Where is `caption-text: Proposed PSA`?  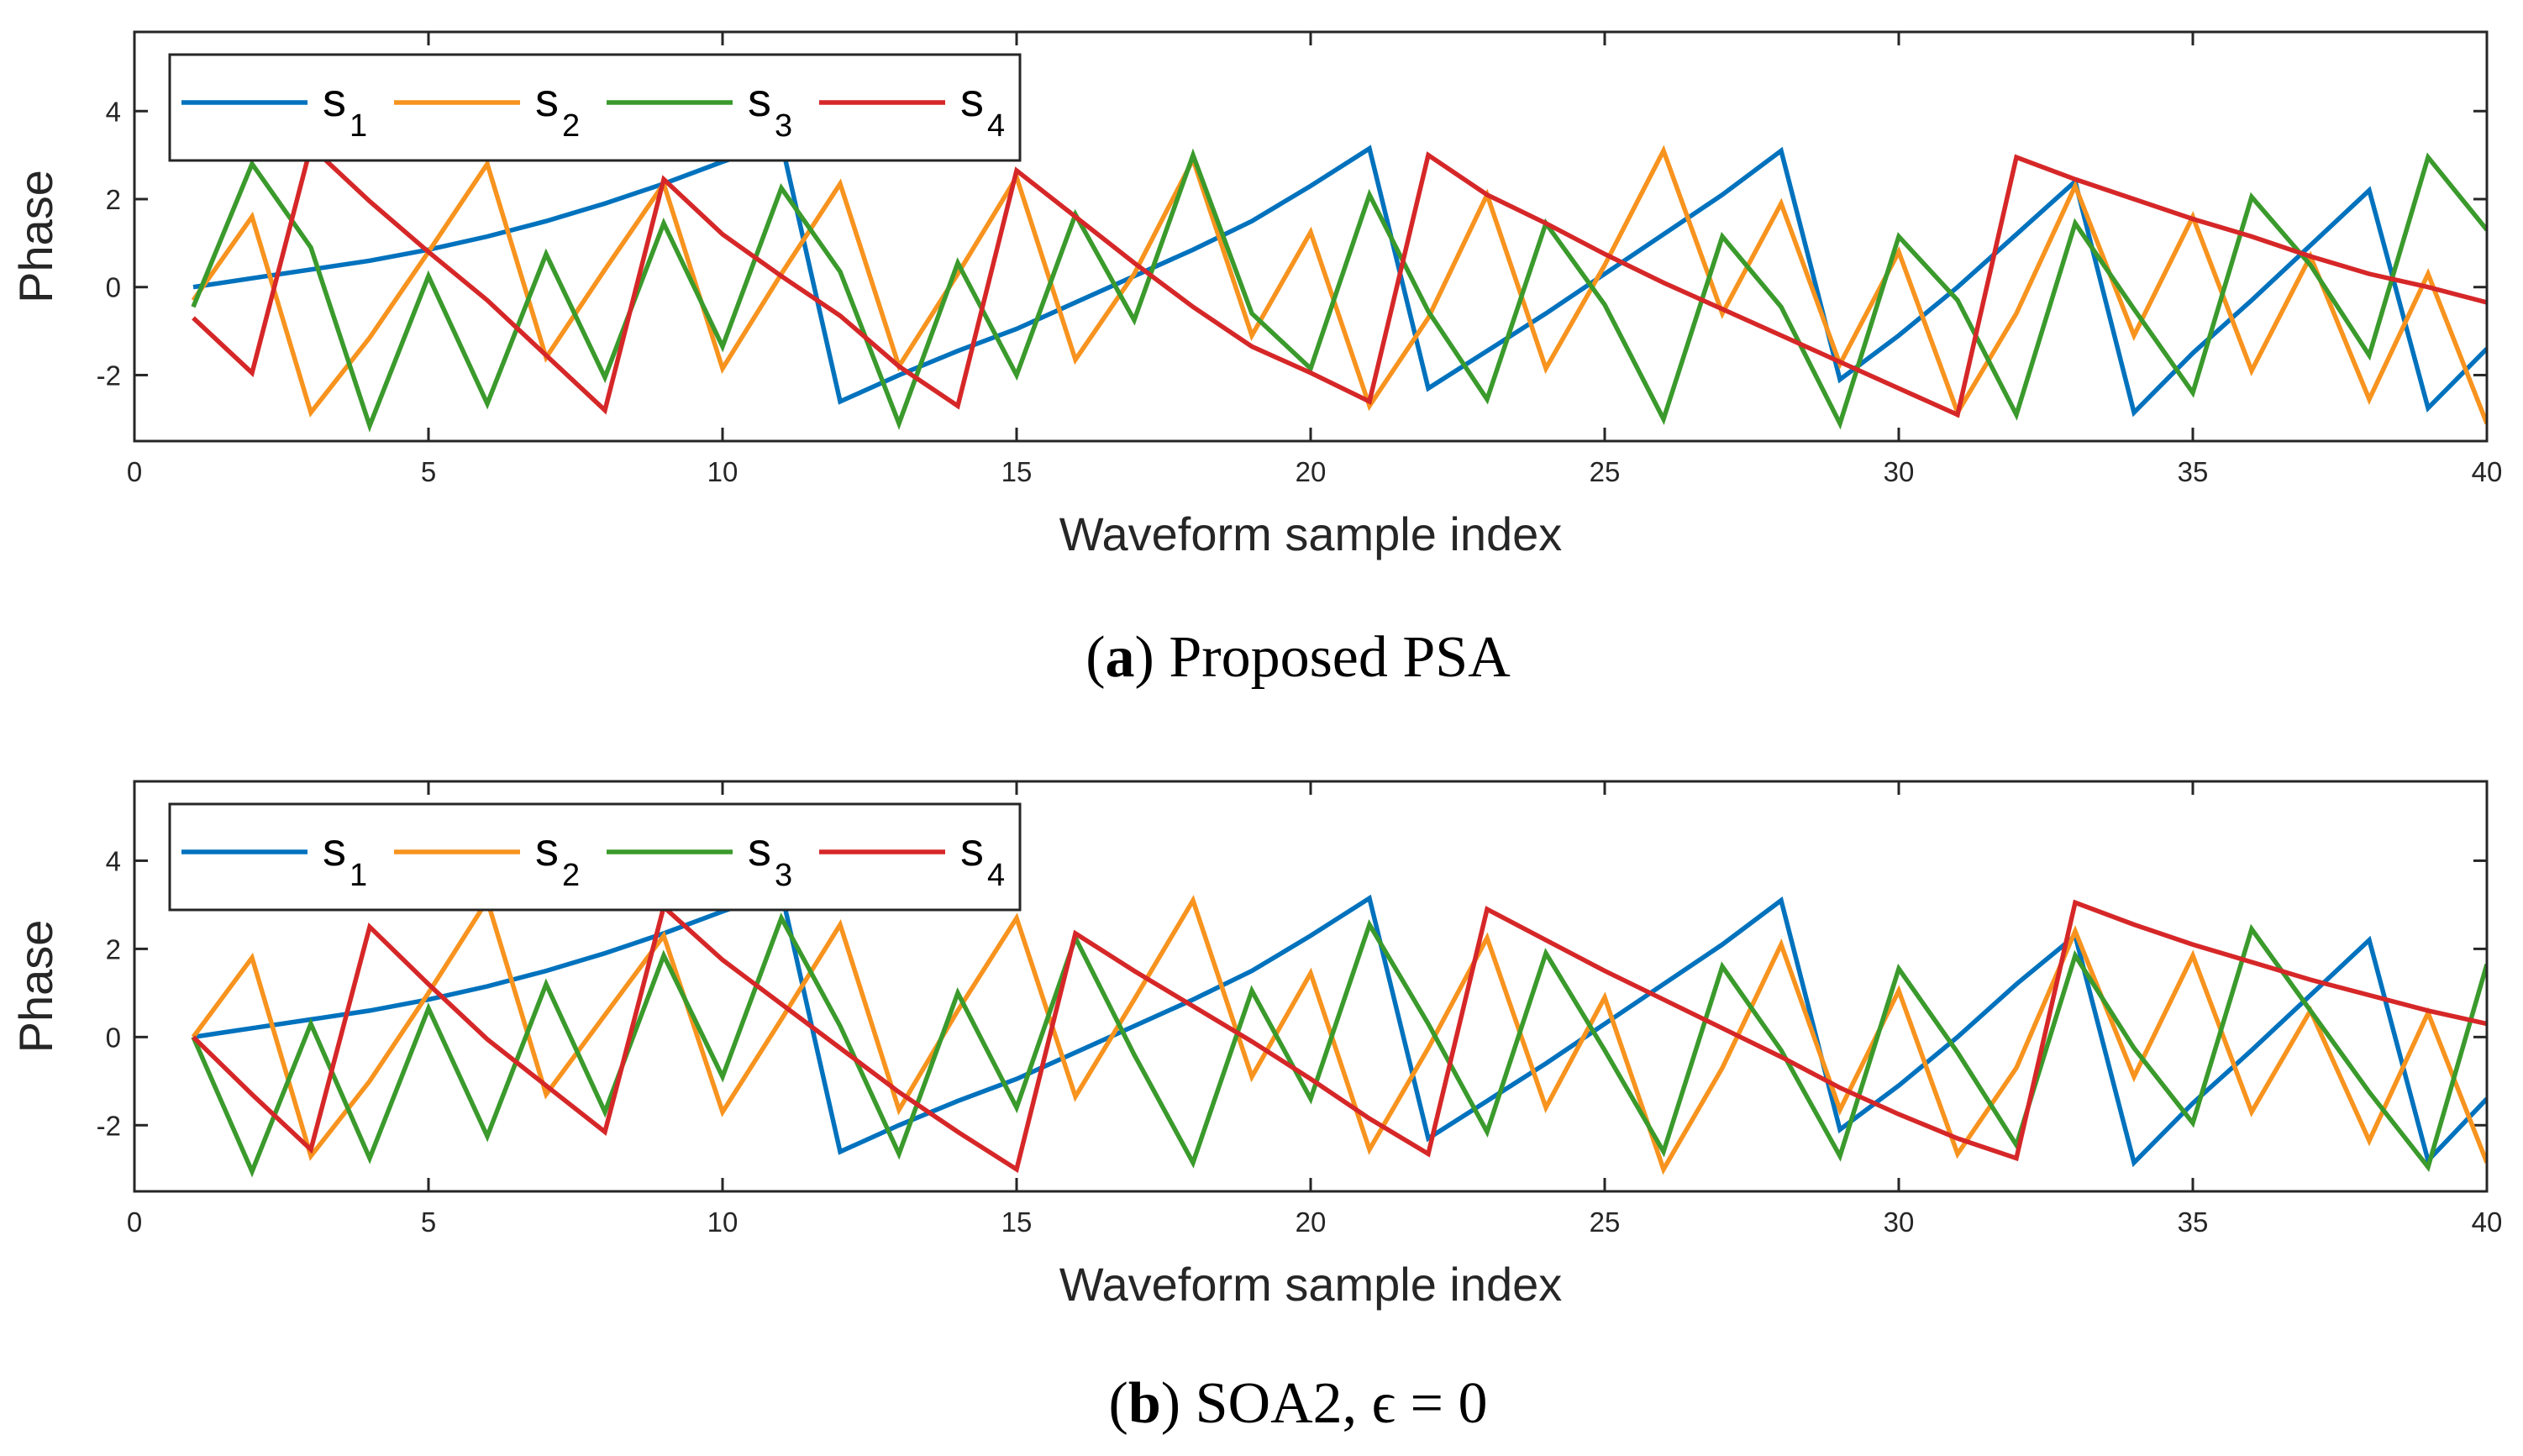
caption-text: Proposed PSA is located at coordinates (1340, 657).